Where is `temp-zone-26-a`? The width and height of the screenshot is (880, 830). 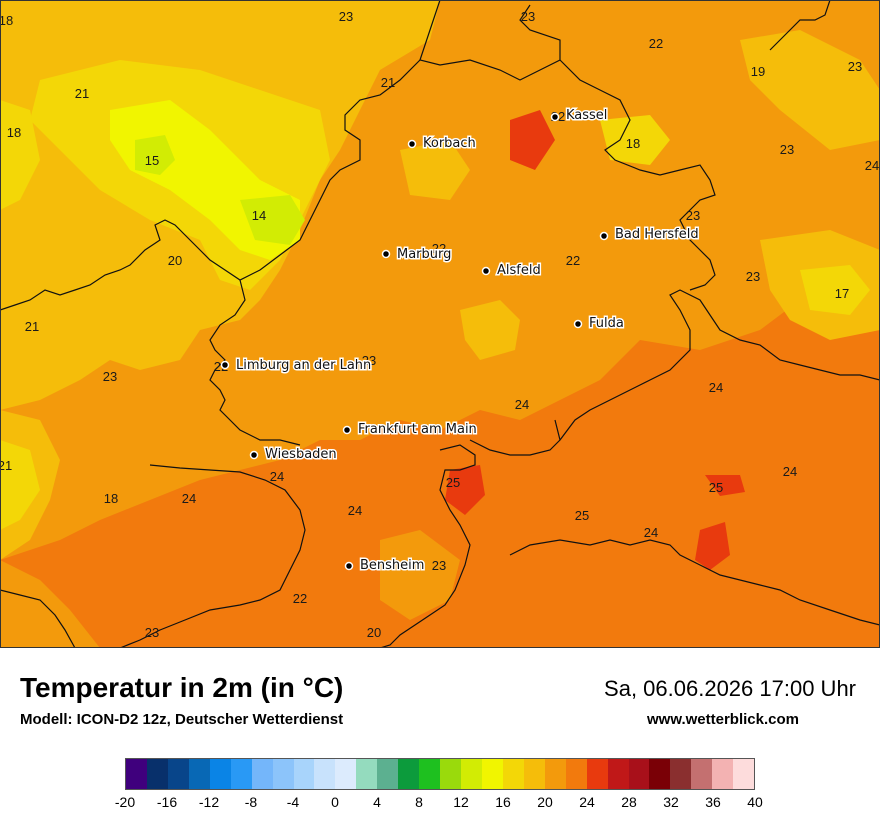 temp-zone-26-a is located at coordinates (465, 490).